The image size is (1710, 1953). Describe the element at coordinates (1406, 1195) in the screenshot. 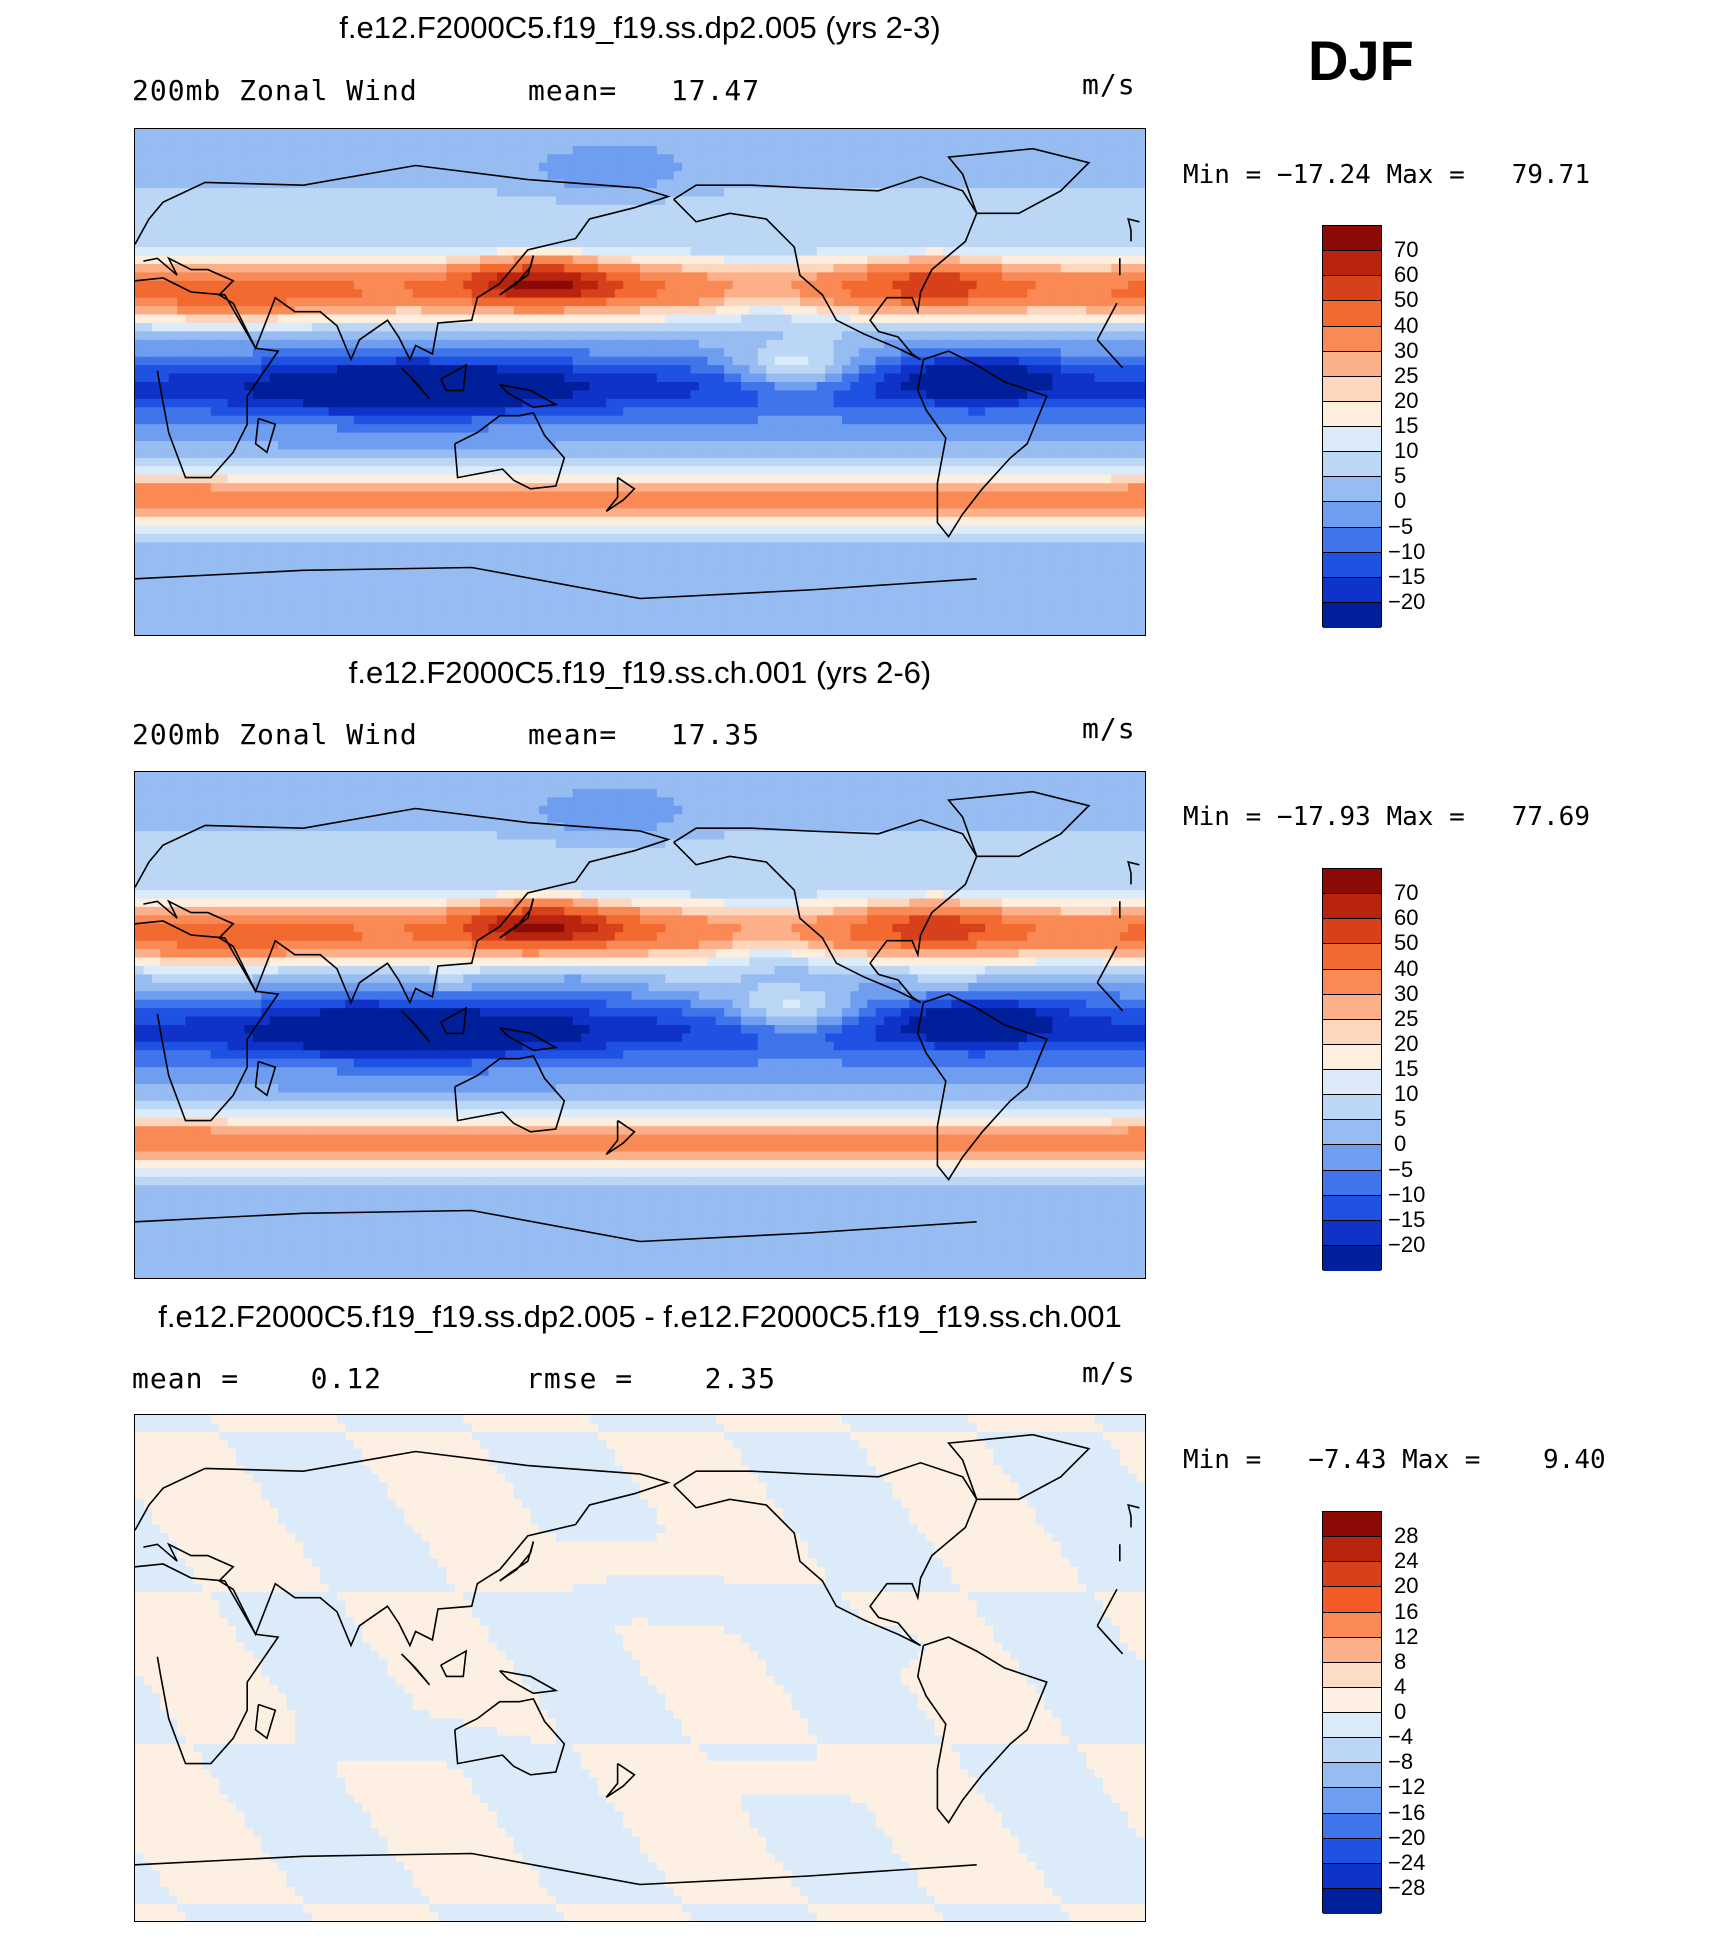

I see `colorbar-tick-label: −10` at that location.